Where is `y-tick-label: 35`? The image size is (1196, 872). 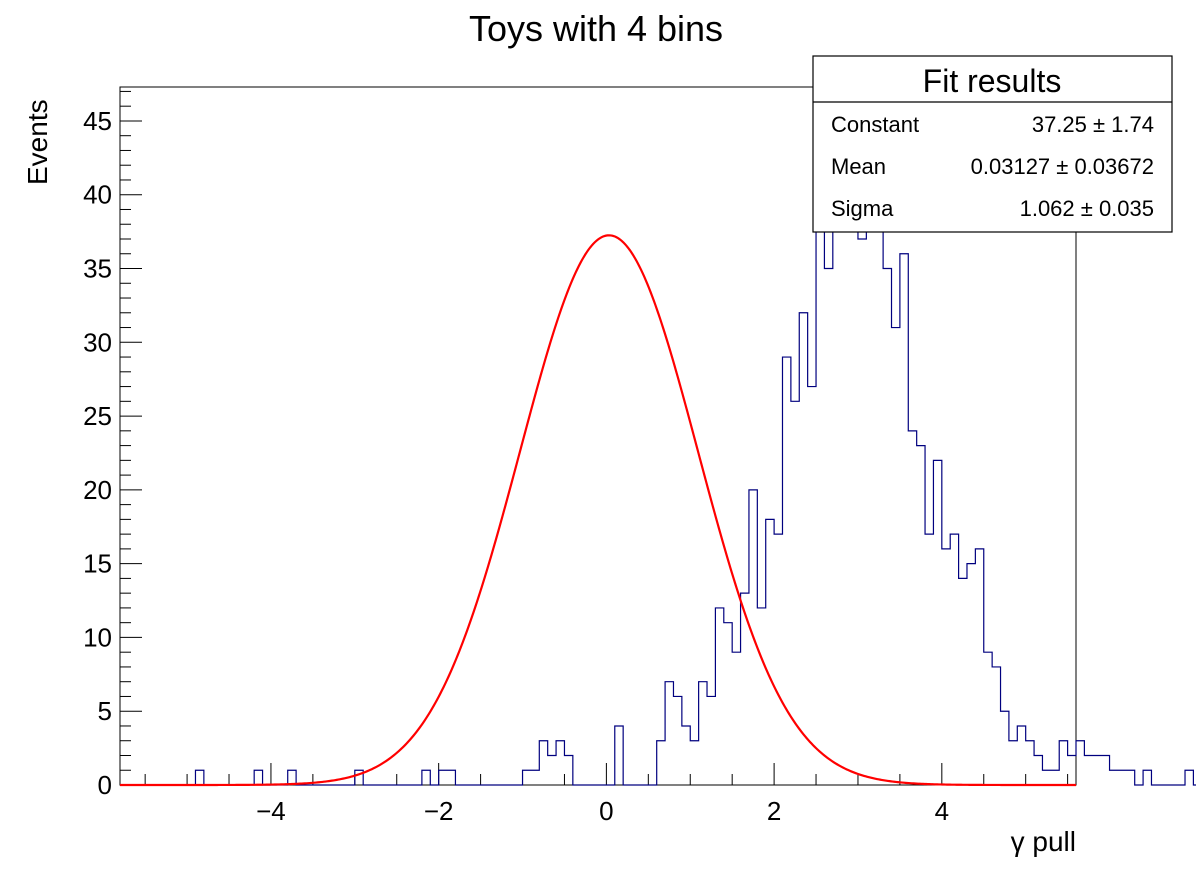 y-tick-label: 35 is located at coordinates (97, 269).